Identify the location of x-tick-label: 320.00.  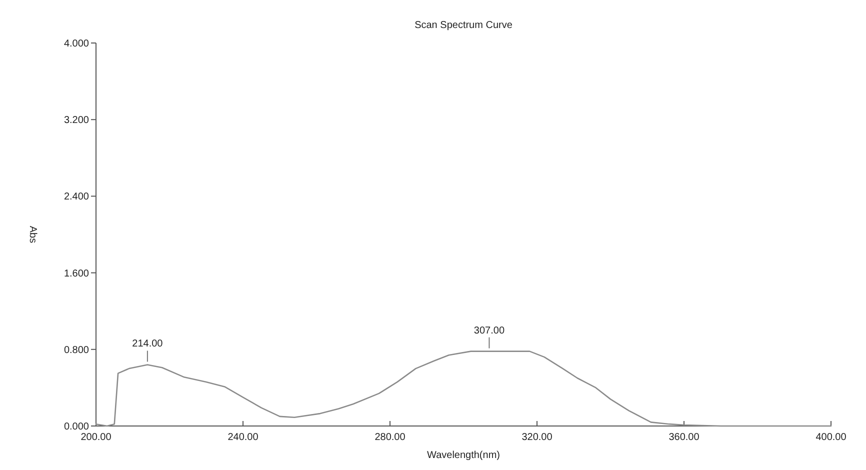
(537, 437).